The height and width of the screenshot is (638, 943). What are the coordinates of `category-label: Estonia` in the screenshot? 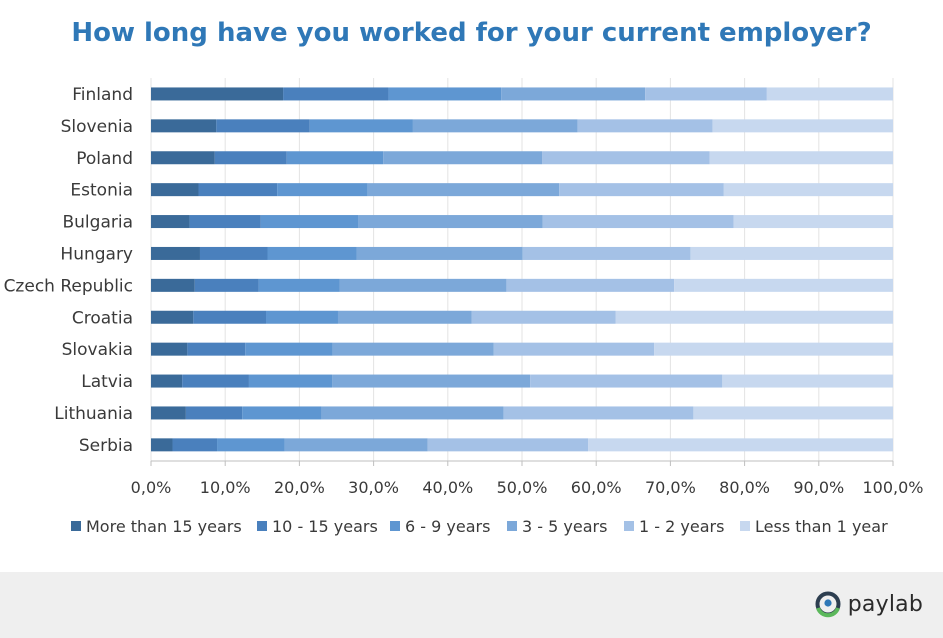 It's located at (101, 191).